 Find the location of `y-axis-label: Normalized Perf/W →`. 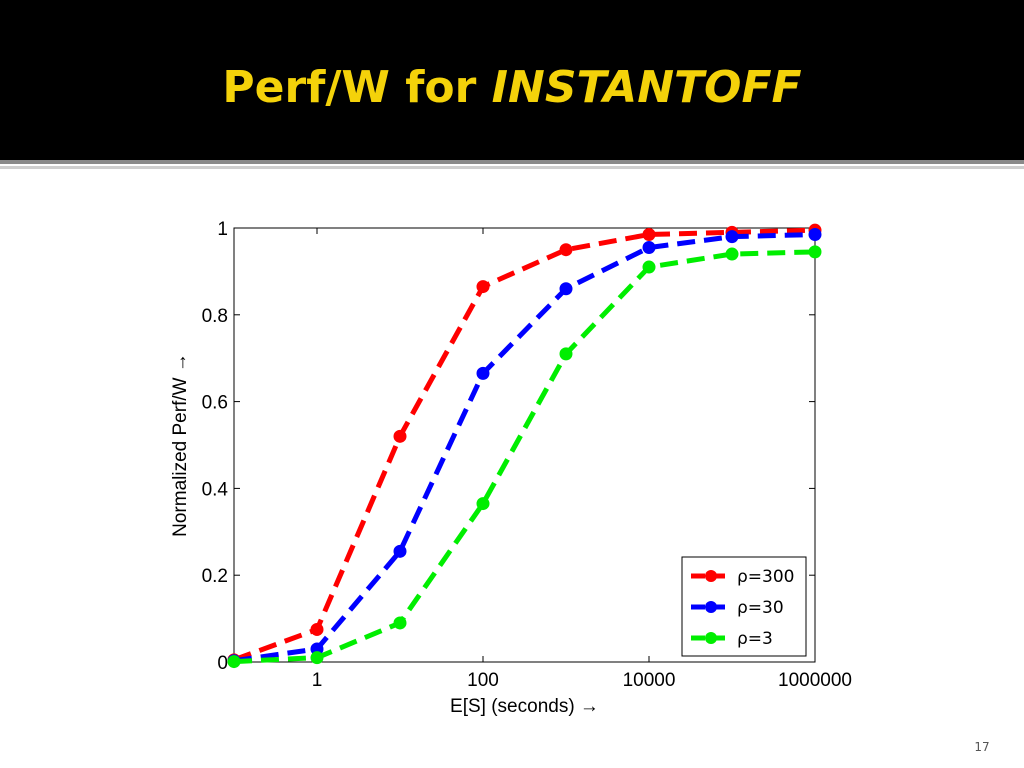

y-axis-label: Normalized Perf/W → is located at coordinates (180, 445).